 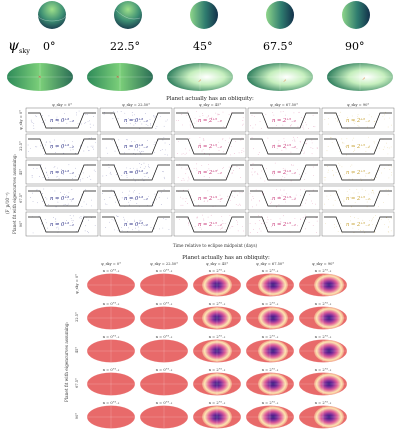 I want to click on map-n-label: n = 0⁺³₋₂, so click(x=164, y=337).